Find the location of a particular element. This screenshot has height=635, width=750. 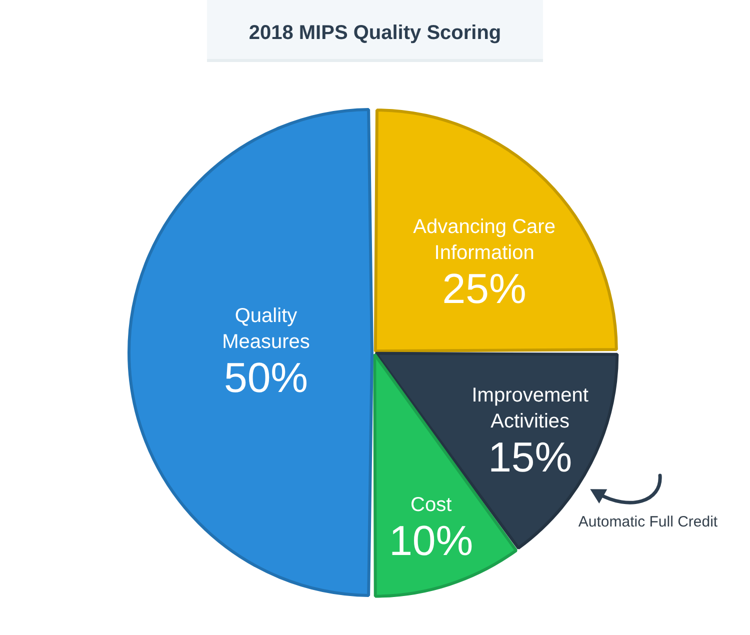

data-label: 15% is located at coordinates (530, 457).